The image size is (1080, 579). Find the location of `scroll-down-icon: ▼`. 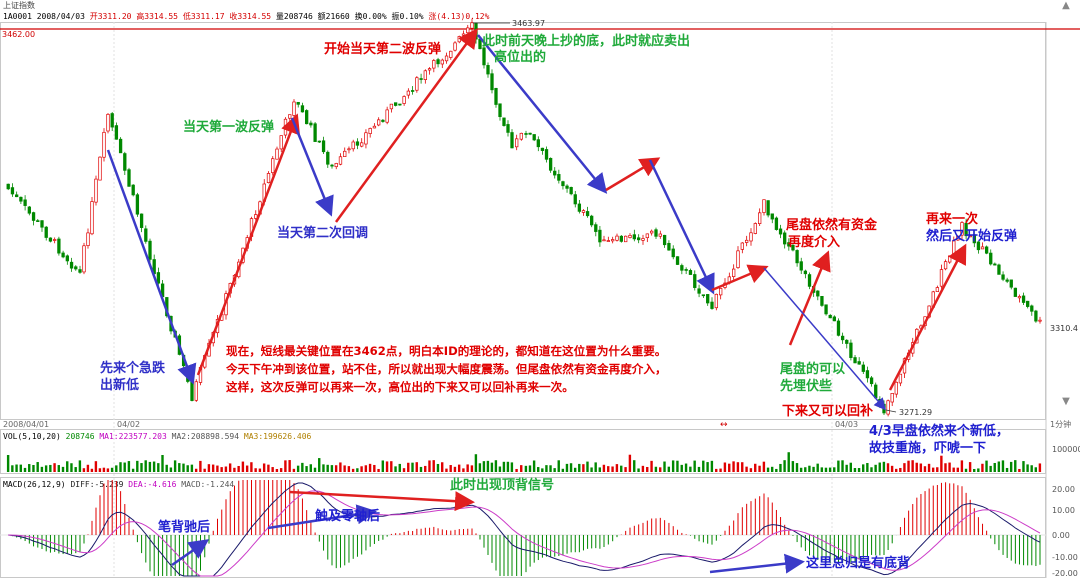

scroll-down-icon: ▼ is located at coordinates (1066, 401).